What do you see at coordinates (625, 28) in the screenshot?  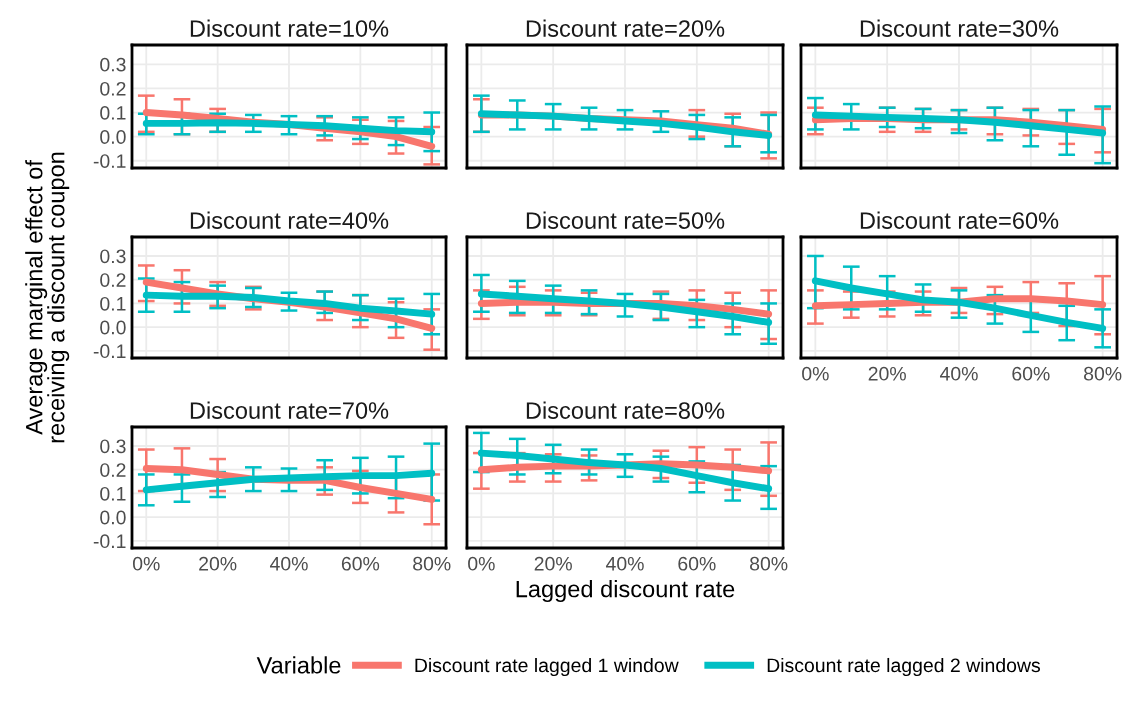 I see `chart-title: Discount rate=20%` at bounding box center [625, 28].